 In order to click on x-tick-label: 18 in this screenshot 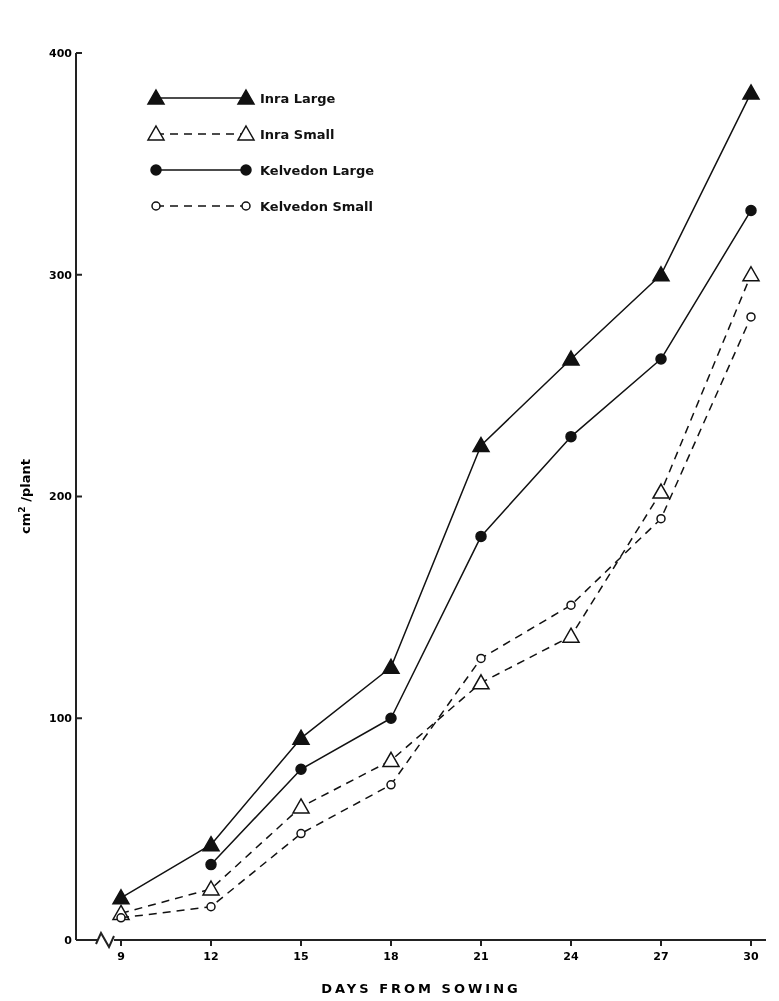, I will do `click(391, 956)`.